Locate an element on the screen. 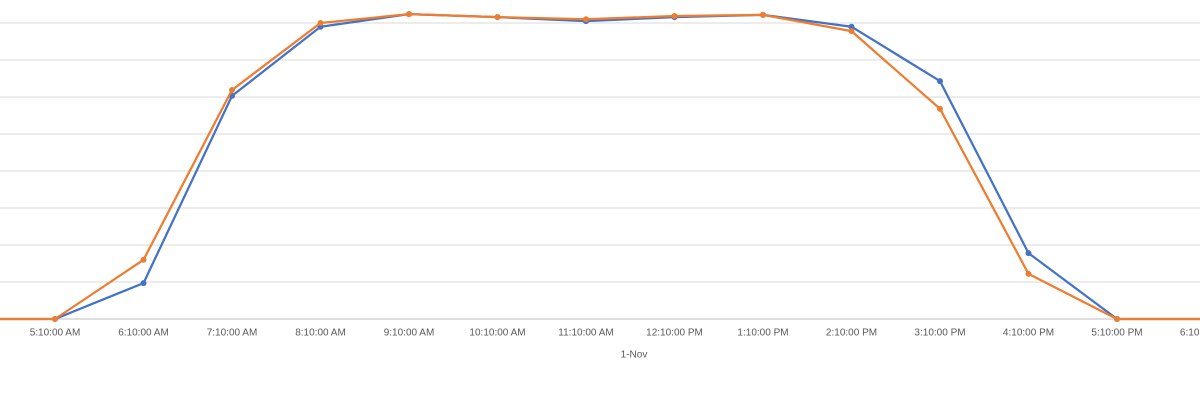  x-tick-label: 7:10:00 AM is located at coordinates (232, 333).